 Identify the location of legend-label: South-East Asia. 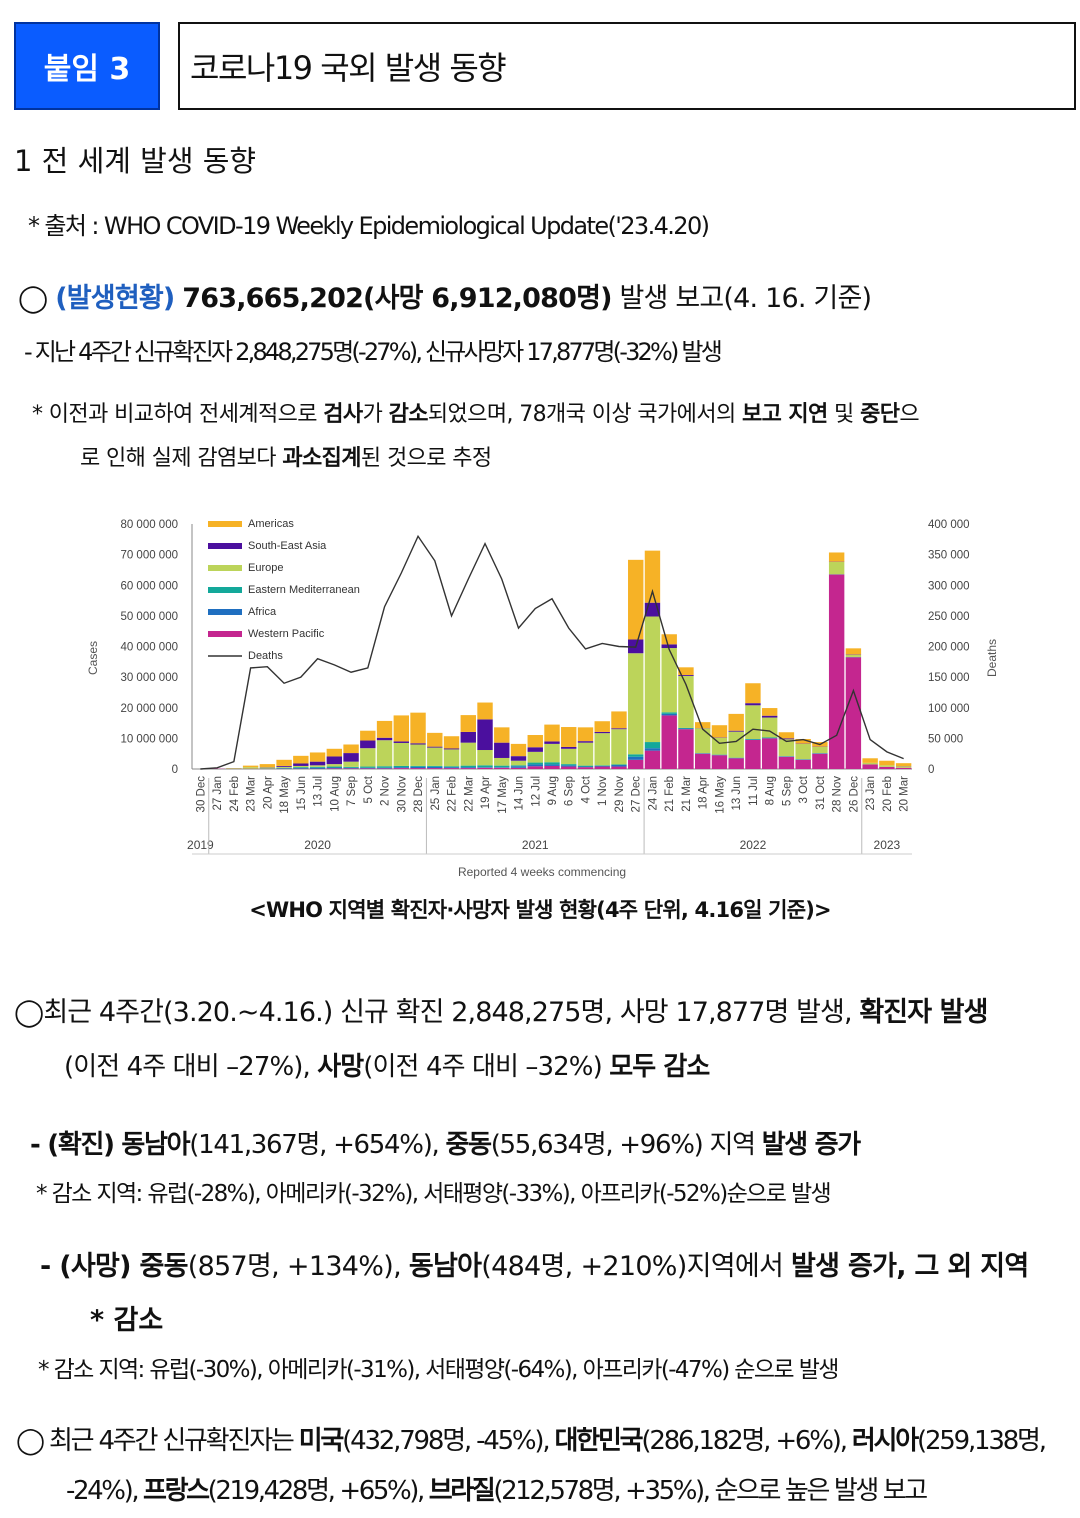
(287, 546).